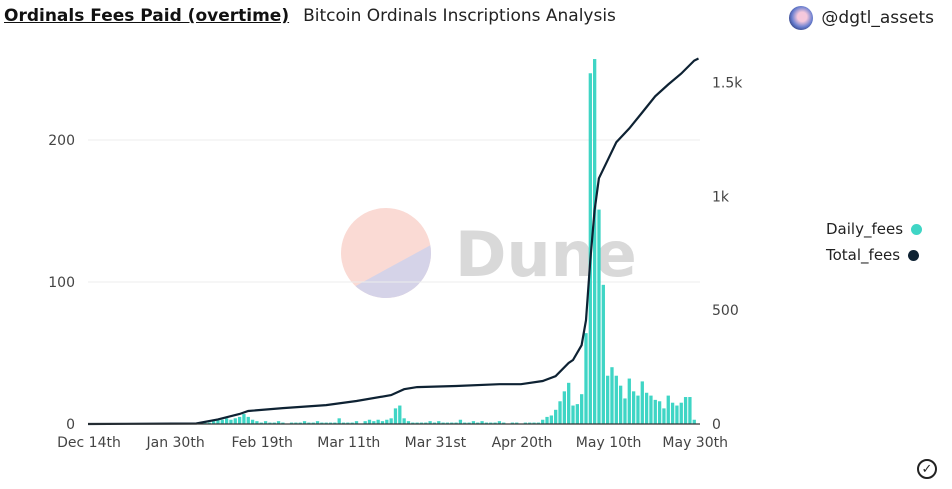  Describe the element at coordinates (261, 443) in the screenshot. I see `x-tick-label: Feb 19th` at that location.